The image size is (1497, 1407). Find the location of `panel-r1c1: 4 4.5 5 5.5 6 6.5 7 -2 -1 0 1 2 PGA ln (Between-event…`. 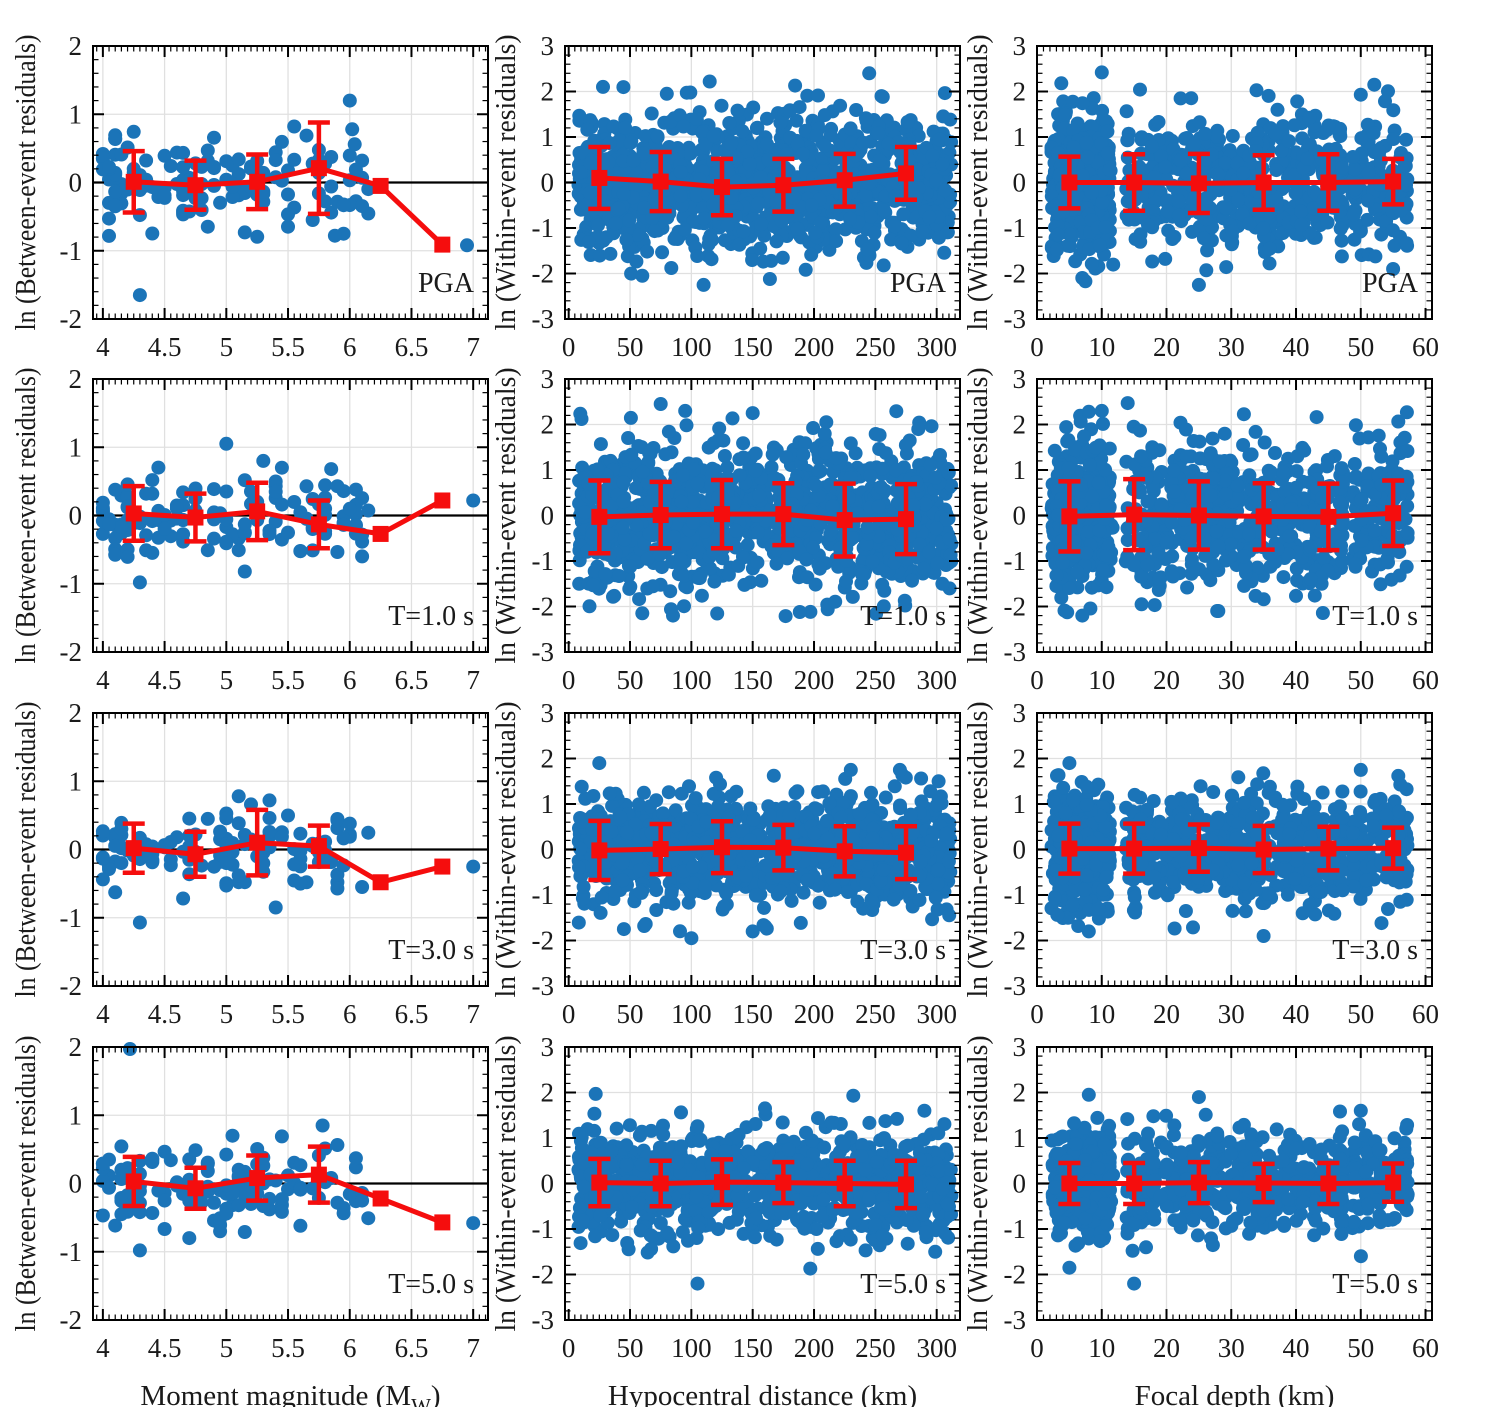

panel-r1c1: 4 4.5 5 5.5 6 6.5 7 -2 -1 0 1 2 PGA ln (Between-event… is located at coordinates (250, 196).